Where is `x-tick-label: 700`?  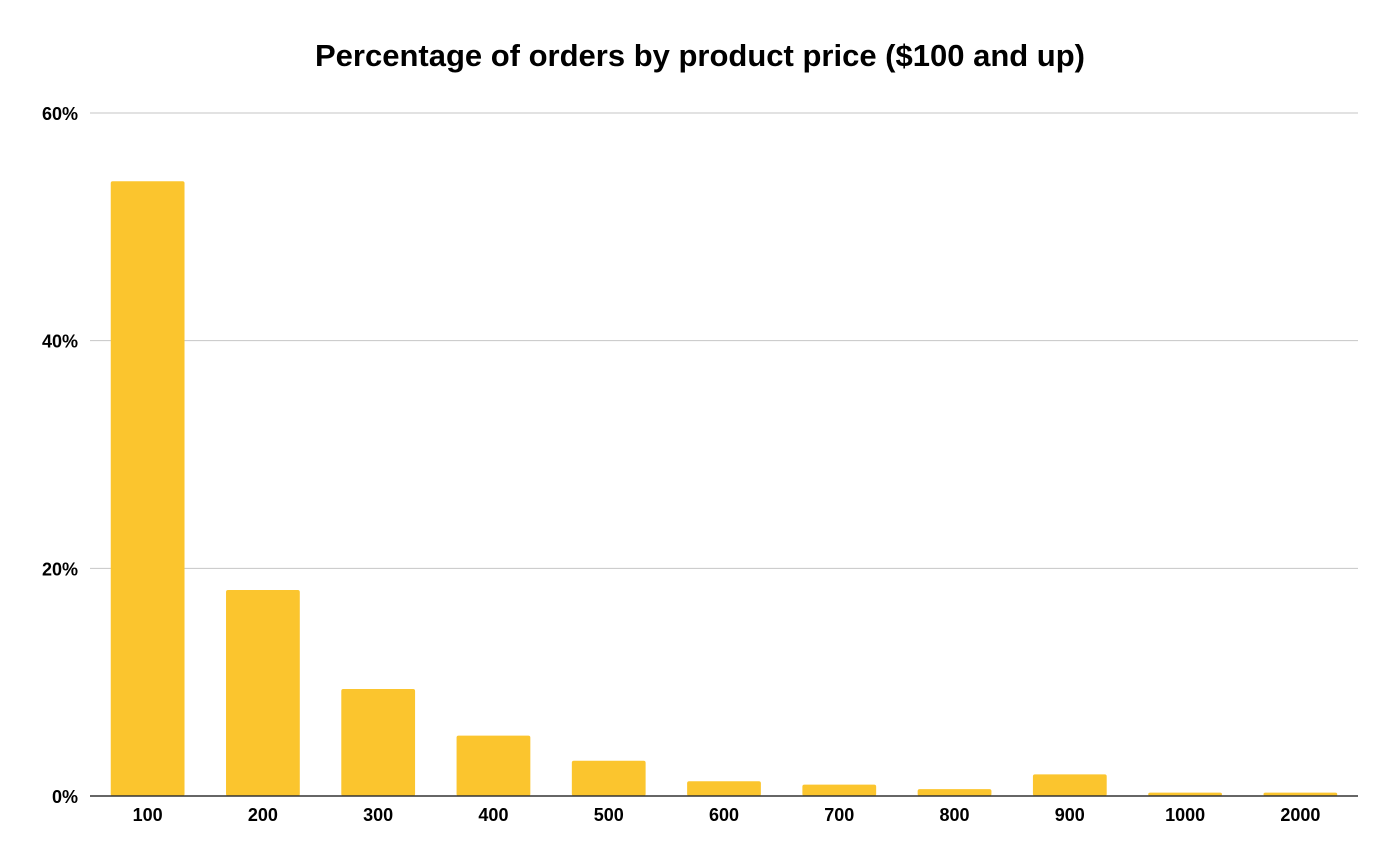
x-tick-label: 700 is located at coordinates (839, 815).